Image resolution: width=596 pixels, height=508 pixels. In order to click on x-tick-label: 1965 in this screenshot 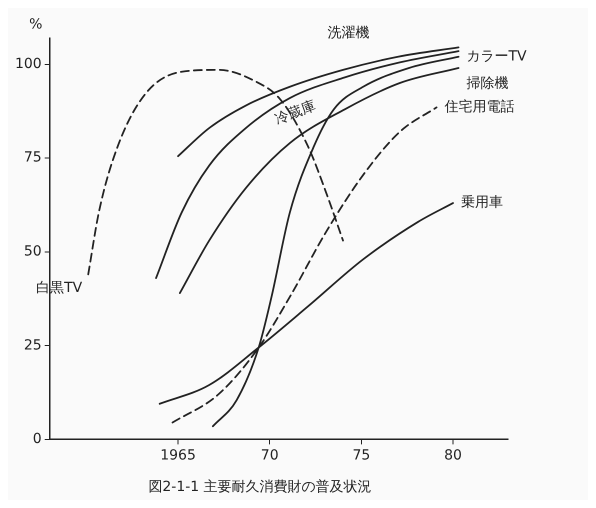, I will do `click(178, 455)`.